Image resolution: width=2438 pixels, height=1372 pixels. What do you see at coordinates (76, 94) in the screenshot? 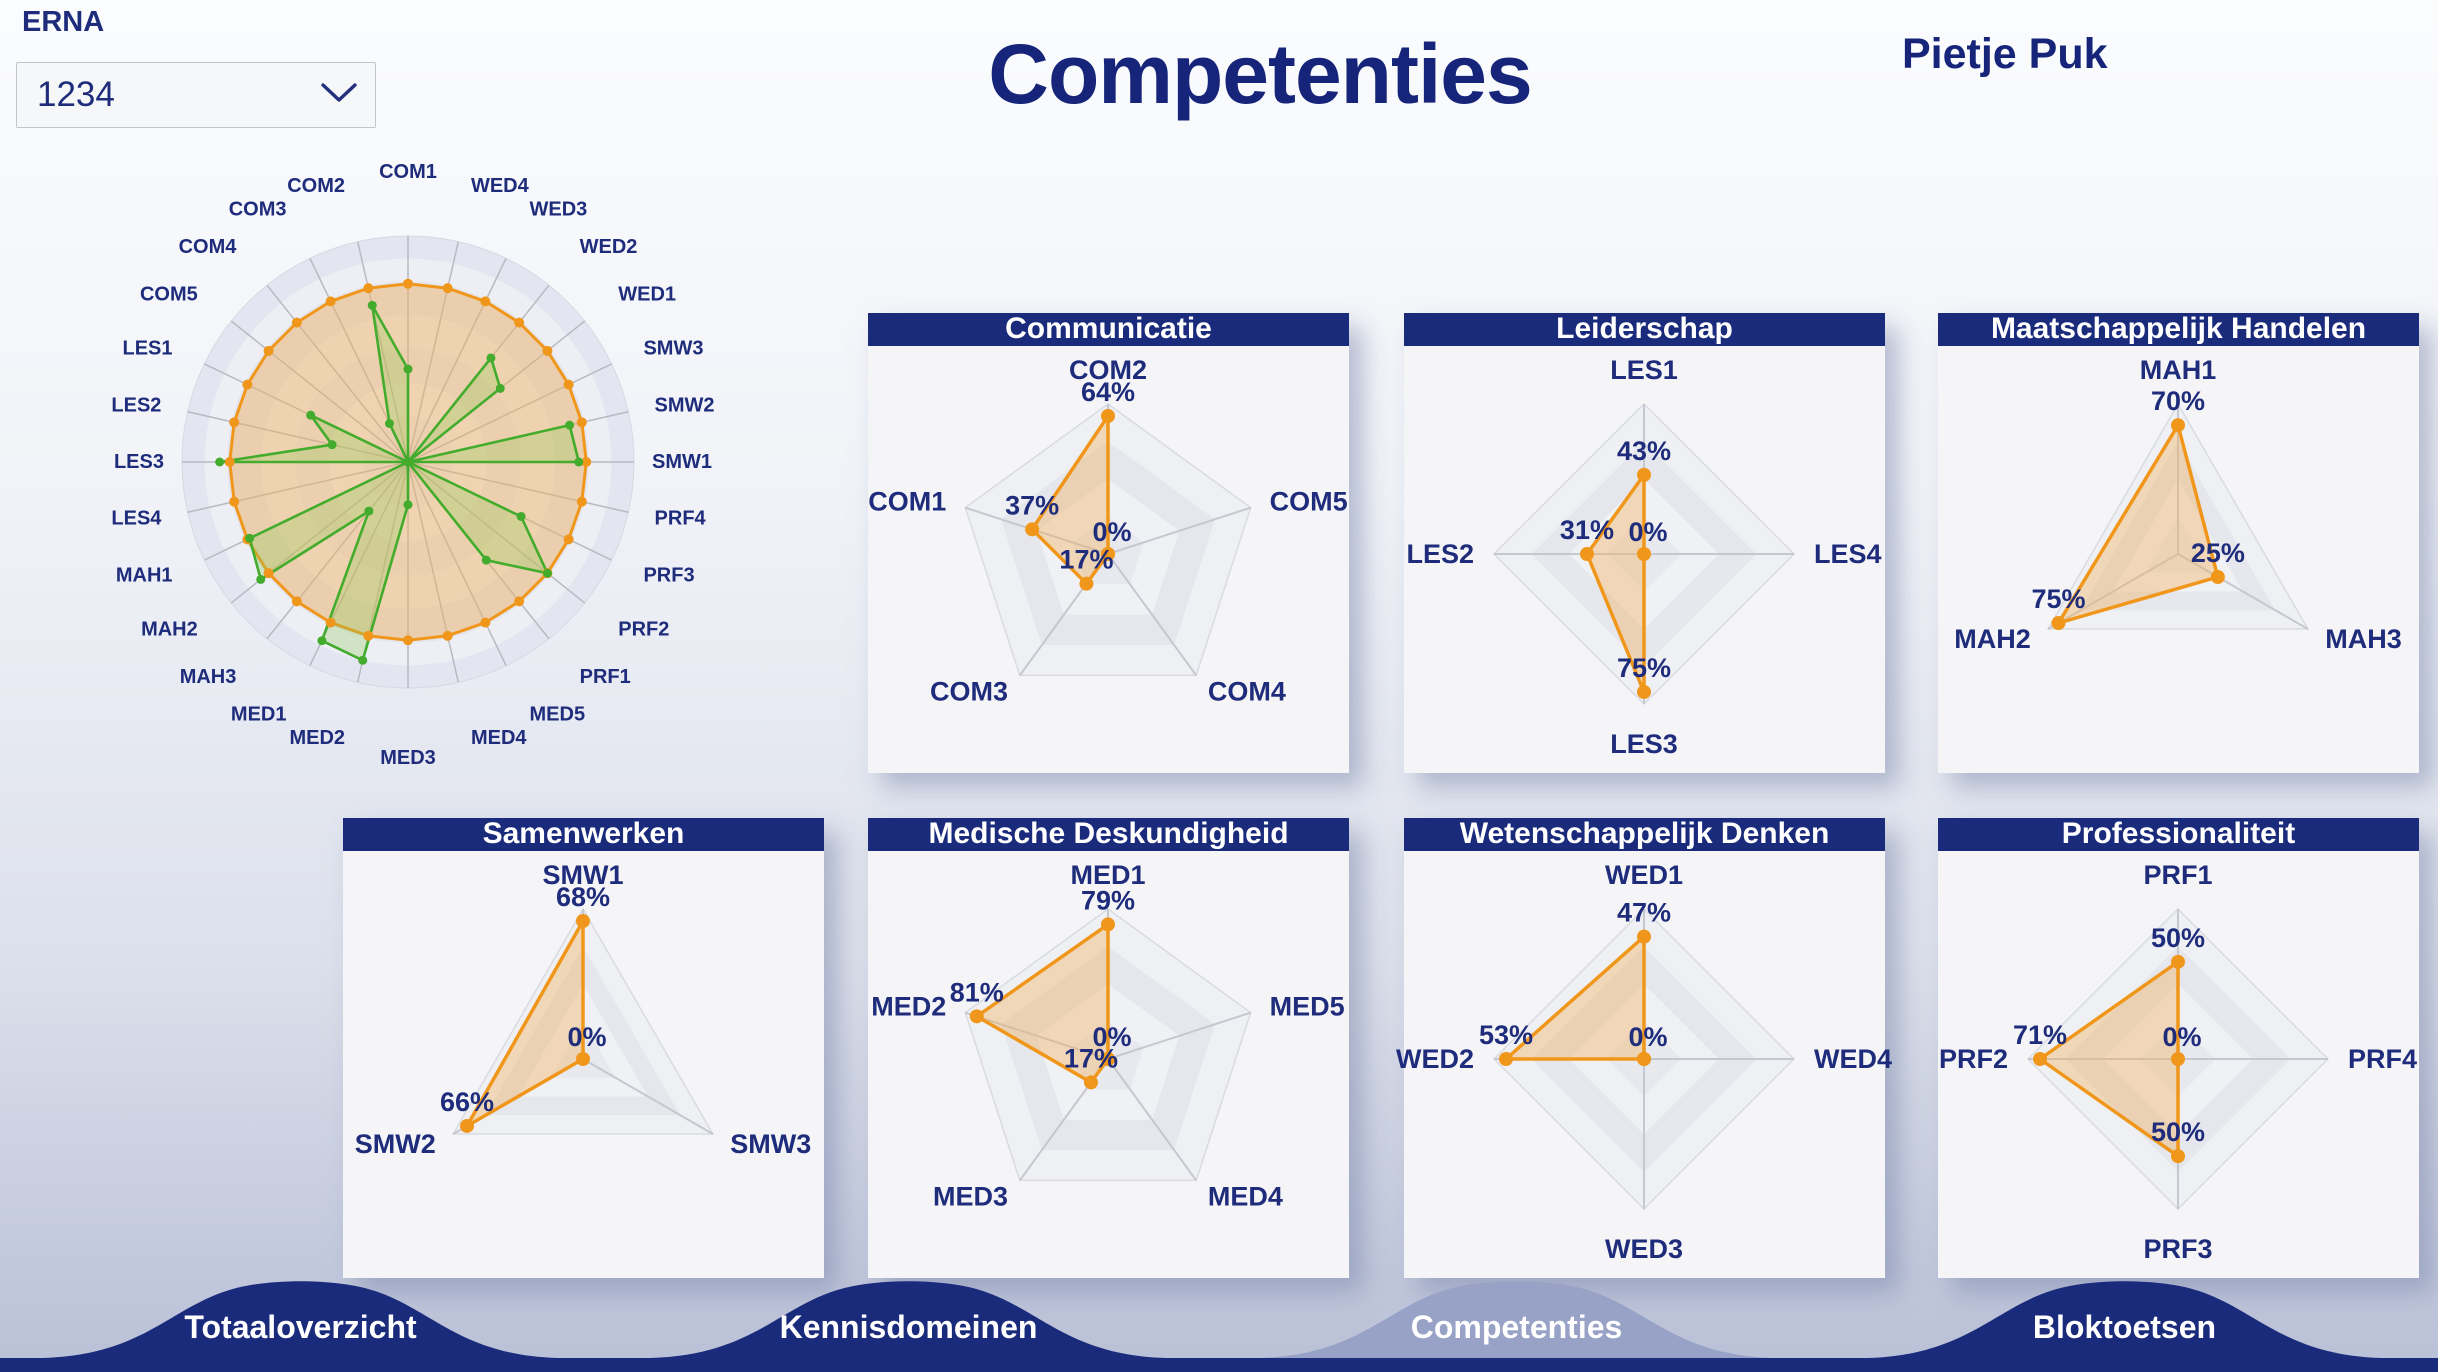
I see `cohort-dropdown-value: 1234` at bounding box center [76, 94].